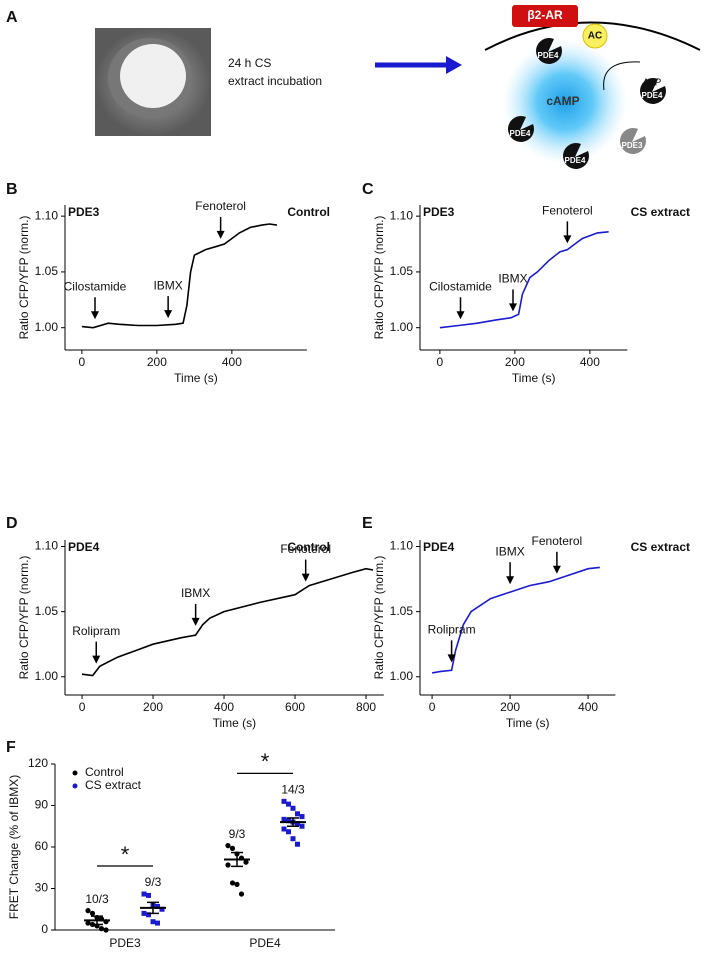 The image size is (709, 953). I want to click on significance: *, so click(125, 854).